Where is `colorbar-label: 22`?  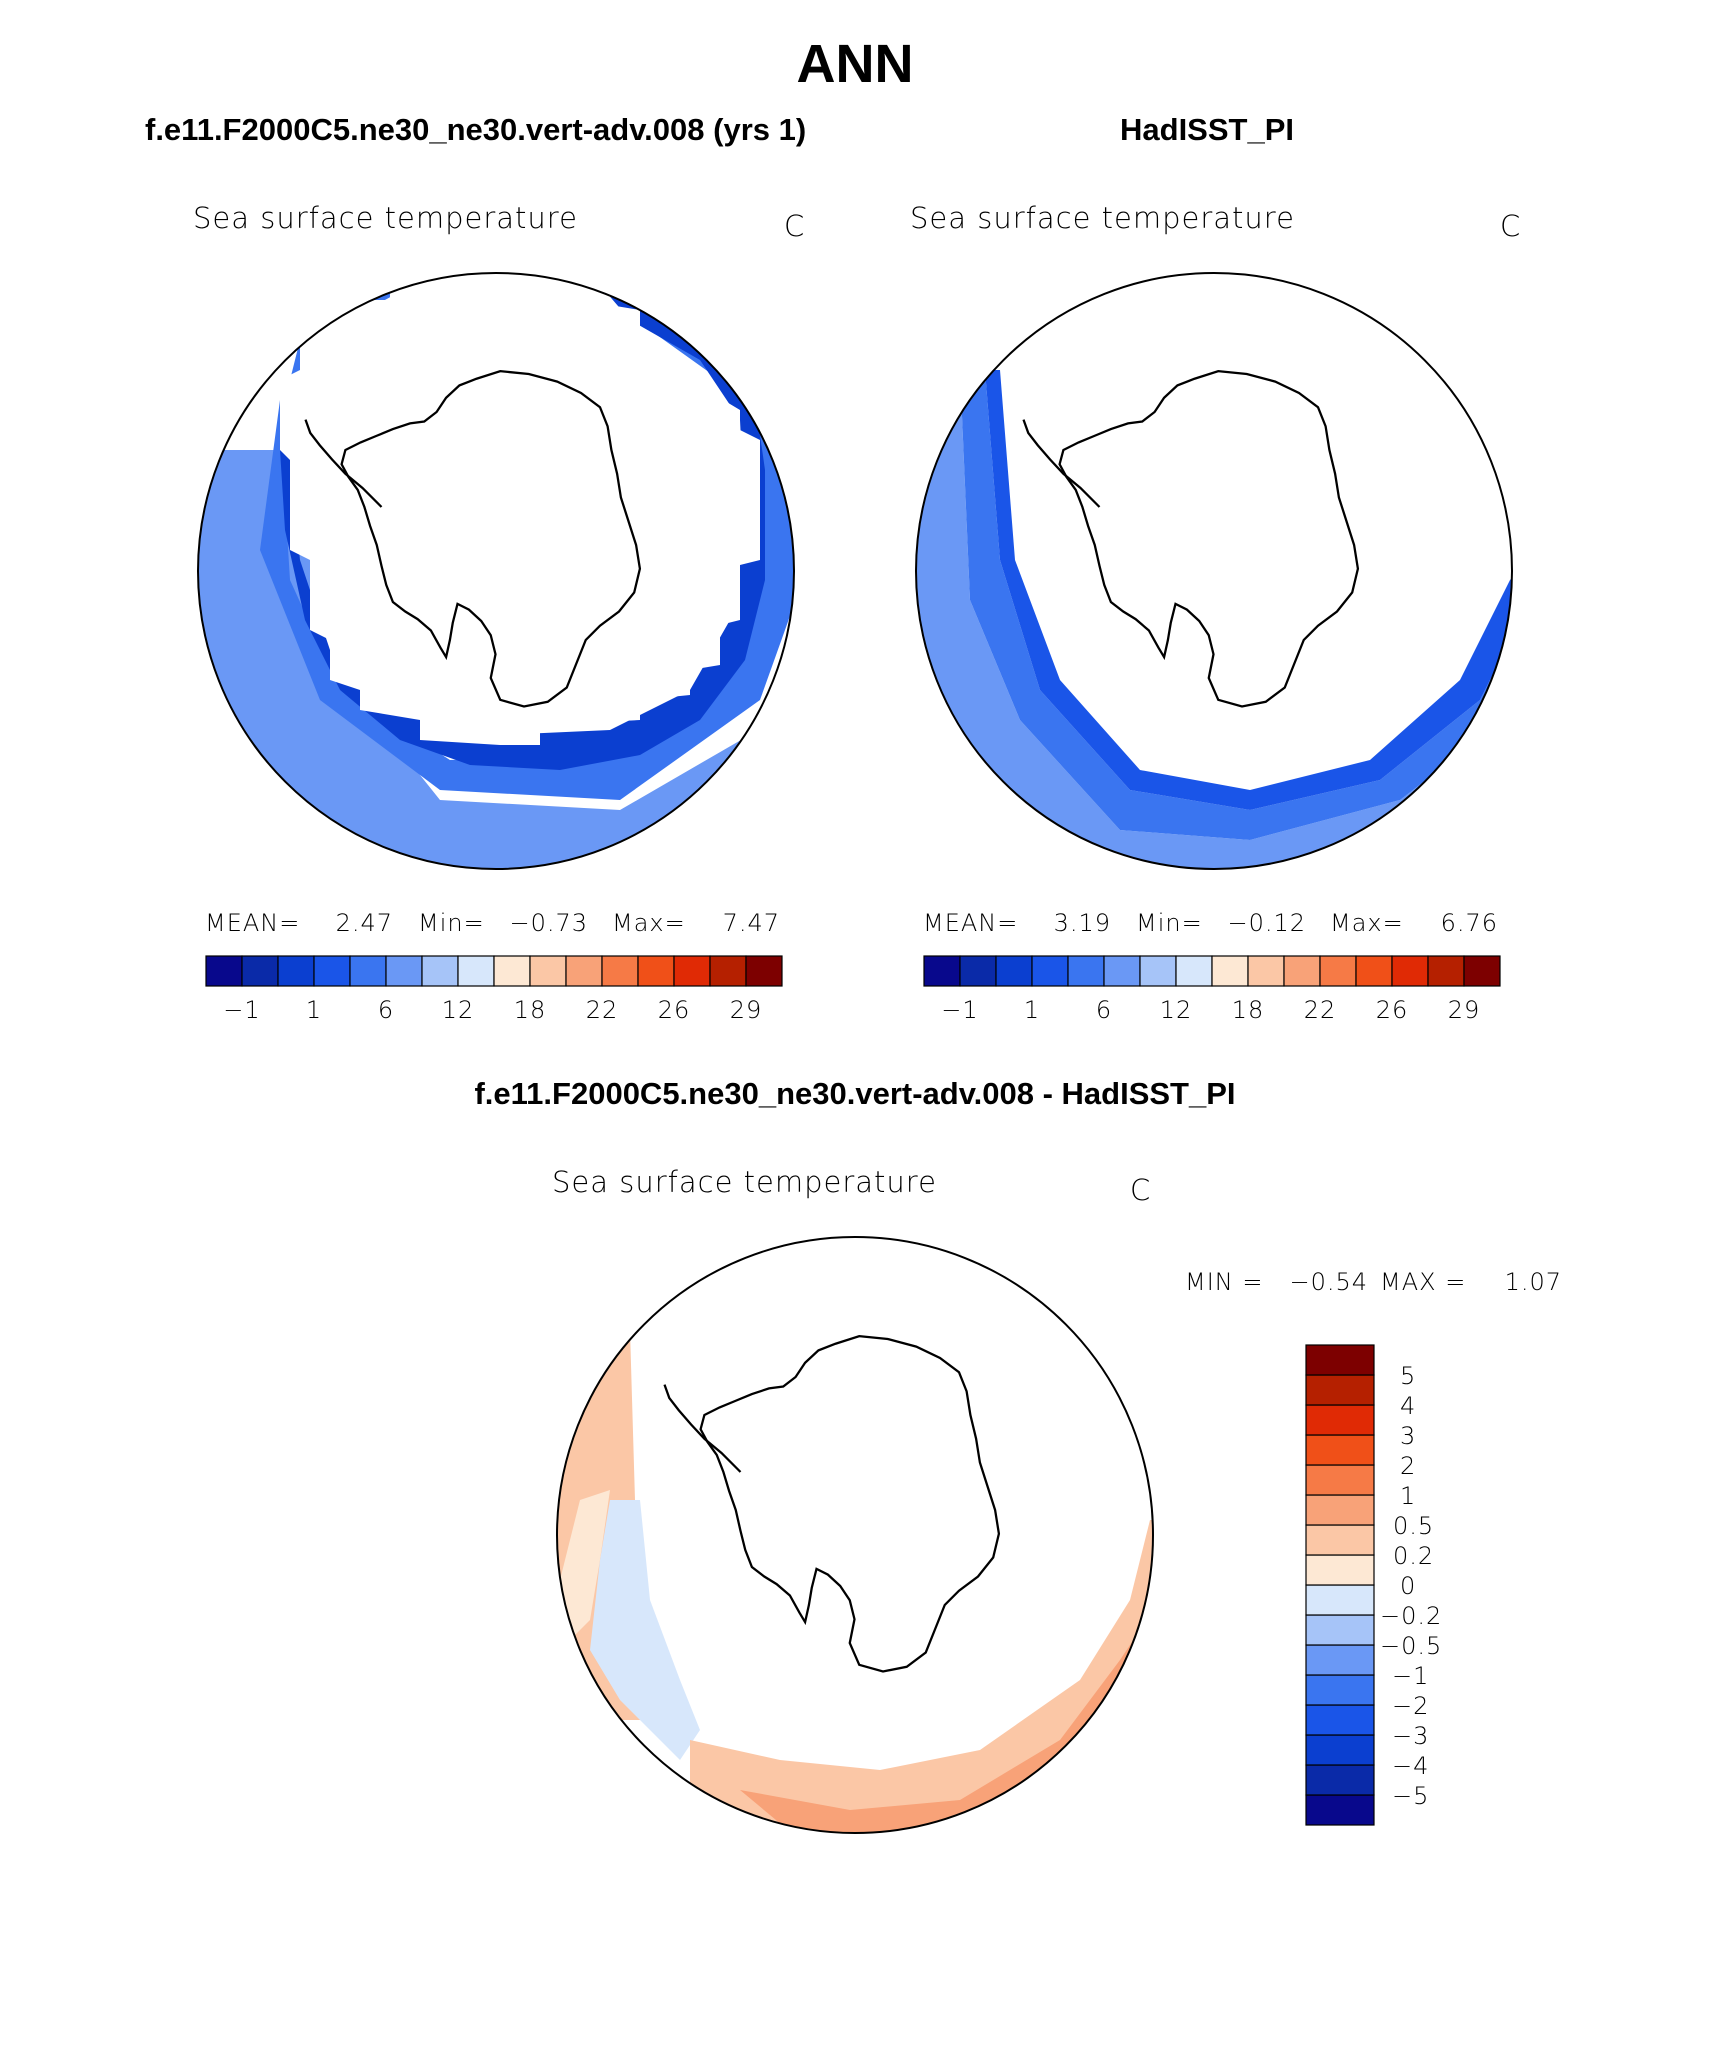
colorbar-label: 22 is located at coordinates (1320, 1010).